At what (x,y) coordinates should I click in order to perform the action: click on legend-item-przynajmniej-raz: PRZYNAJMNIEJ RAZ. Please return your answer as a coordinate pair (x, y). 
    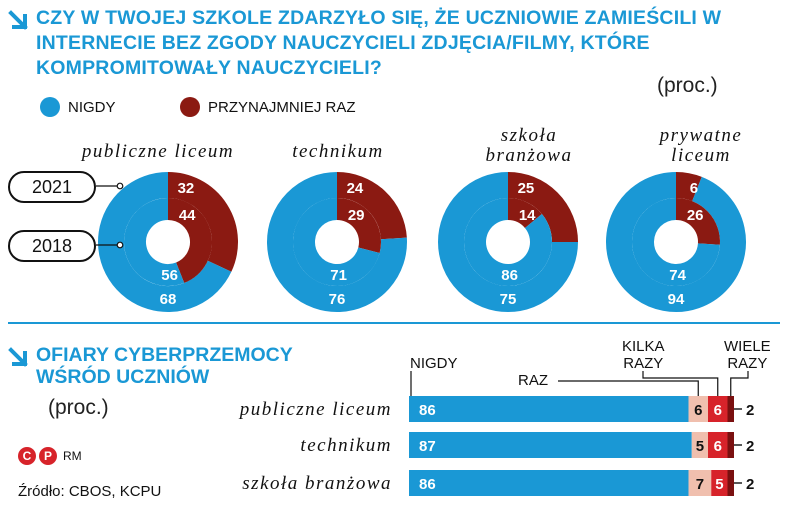
    Looking at the image, I should click on (268, 107).